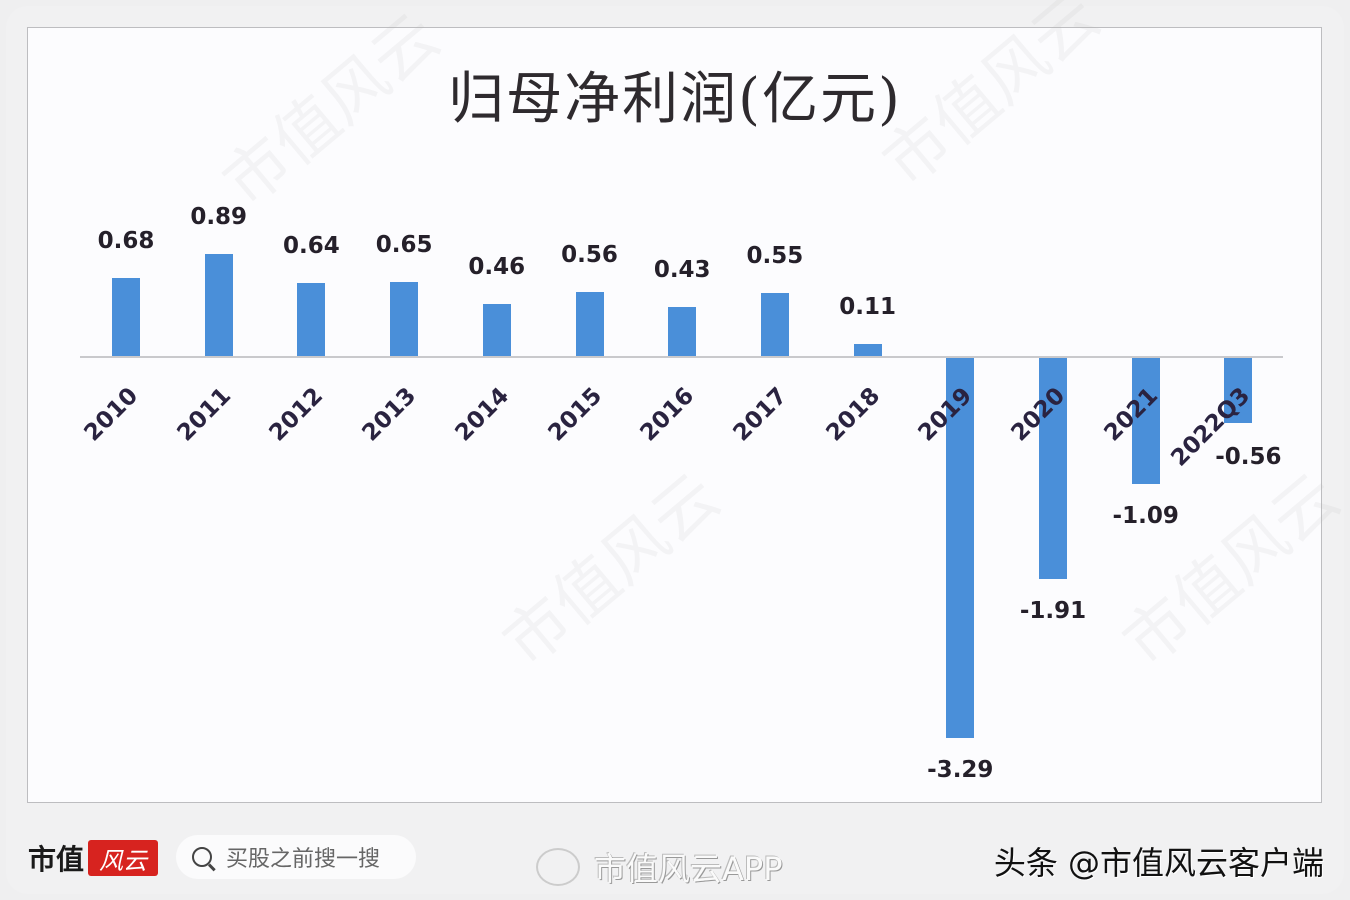 The image size is (1350, 900). Describe the element at coordinates (589, 324) in the screenshot. I see `bar-2015` at that location.